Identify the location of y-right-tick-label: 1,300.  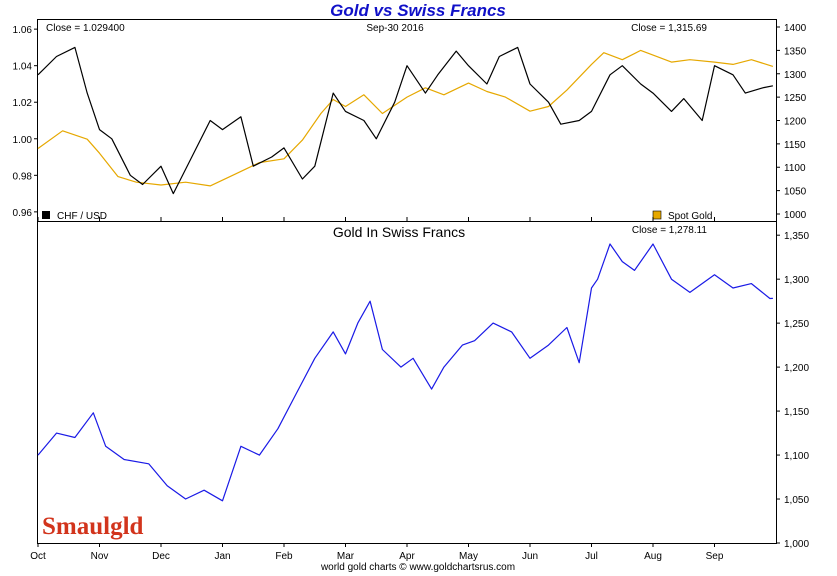
(796, 280).